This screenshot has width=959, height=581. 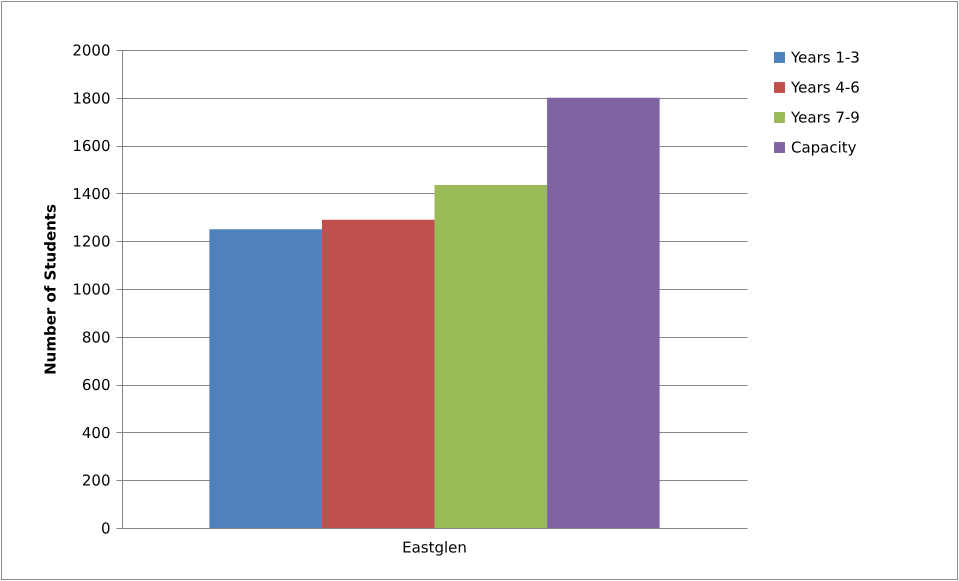 I want to click on legend-label: Years 7-9, so click(x=825, y=117).